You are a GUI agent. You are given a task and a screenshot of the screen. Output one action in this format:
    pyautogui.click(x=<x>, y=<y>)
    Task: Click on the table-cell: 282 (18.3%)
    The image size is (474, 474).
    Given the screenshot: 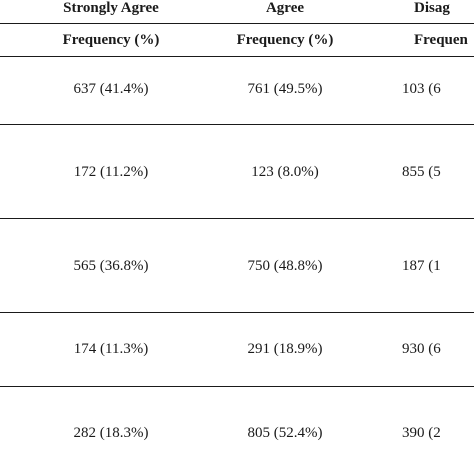 What is the action you would take?
    pyautogui.click(x=111, y=433)
    